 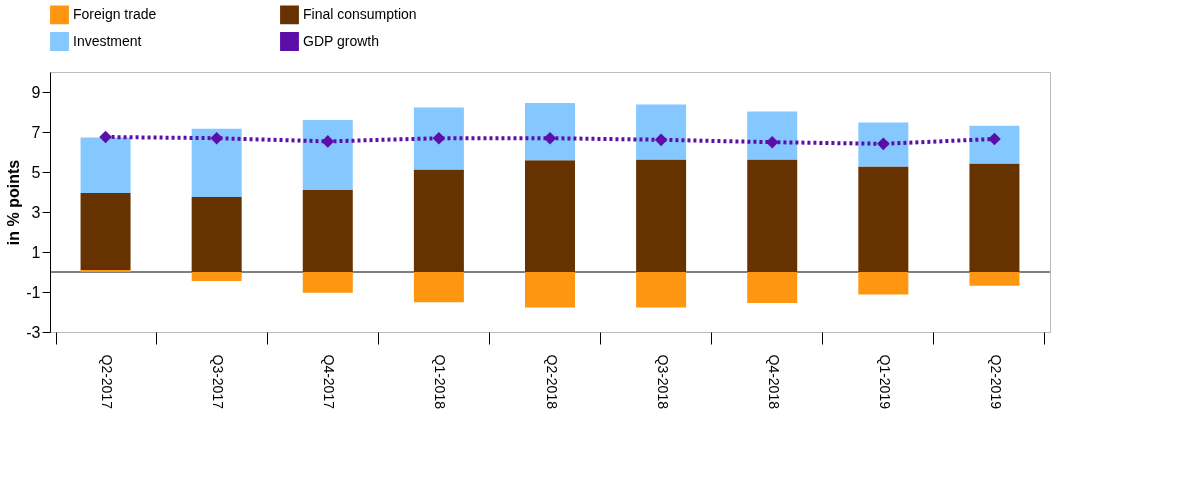 What do you see at coordinates (36, 92) in the screenshot?
I see `y-tick-label: 9` at bounding box center [36, 92].